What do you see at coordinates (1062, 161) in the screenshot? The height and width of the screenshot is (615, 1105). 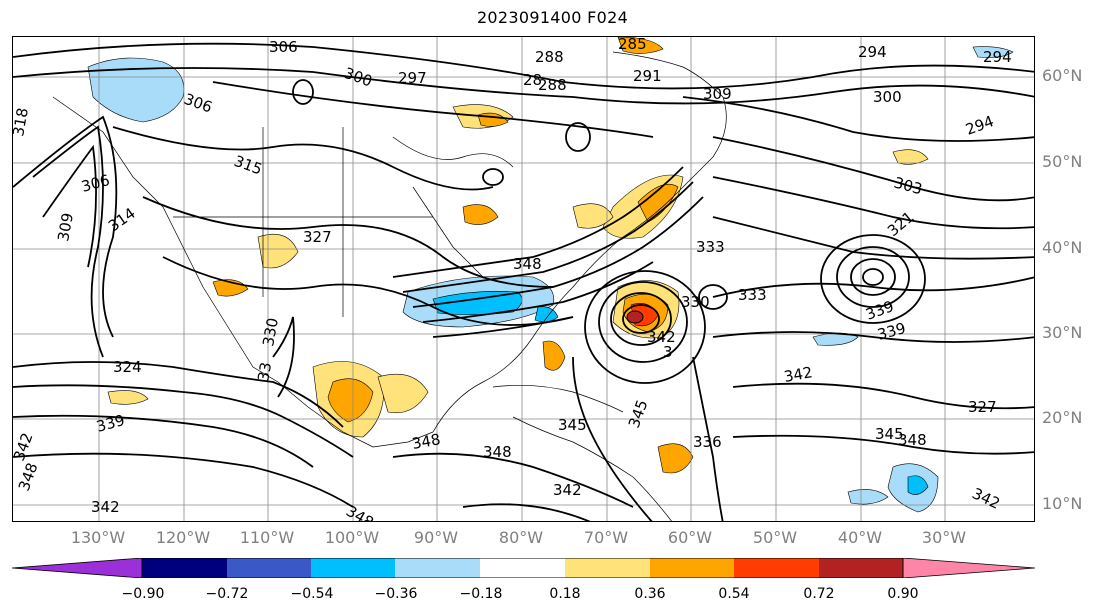 I see `lat-label: 50°N` at bounding box center [1062, 161].